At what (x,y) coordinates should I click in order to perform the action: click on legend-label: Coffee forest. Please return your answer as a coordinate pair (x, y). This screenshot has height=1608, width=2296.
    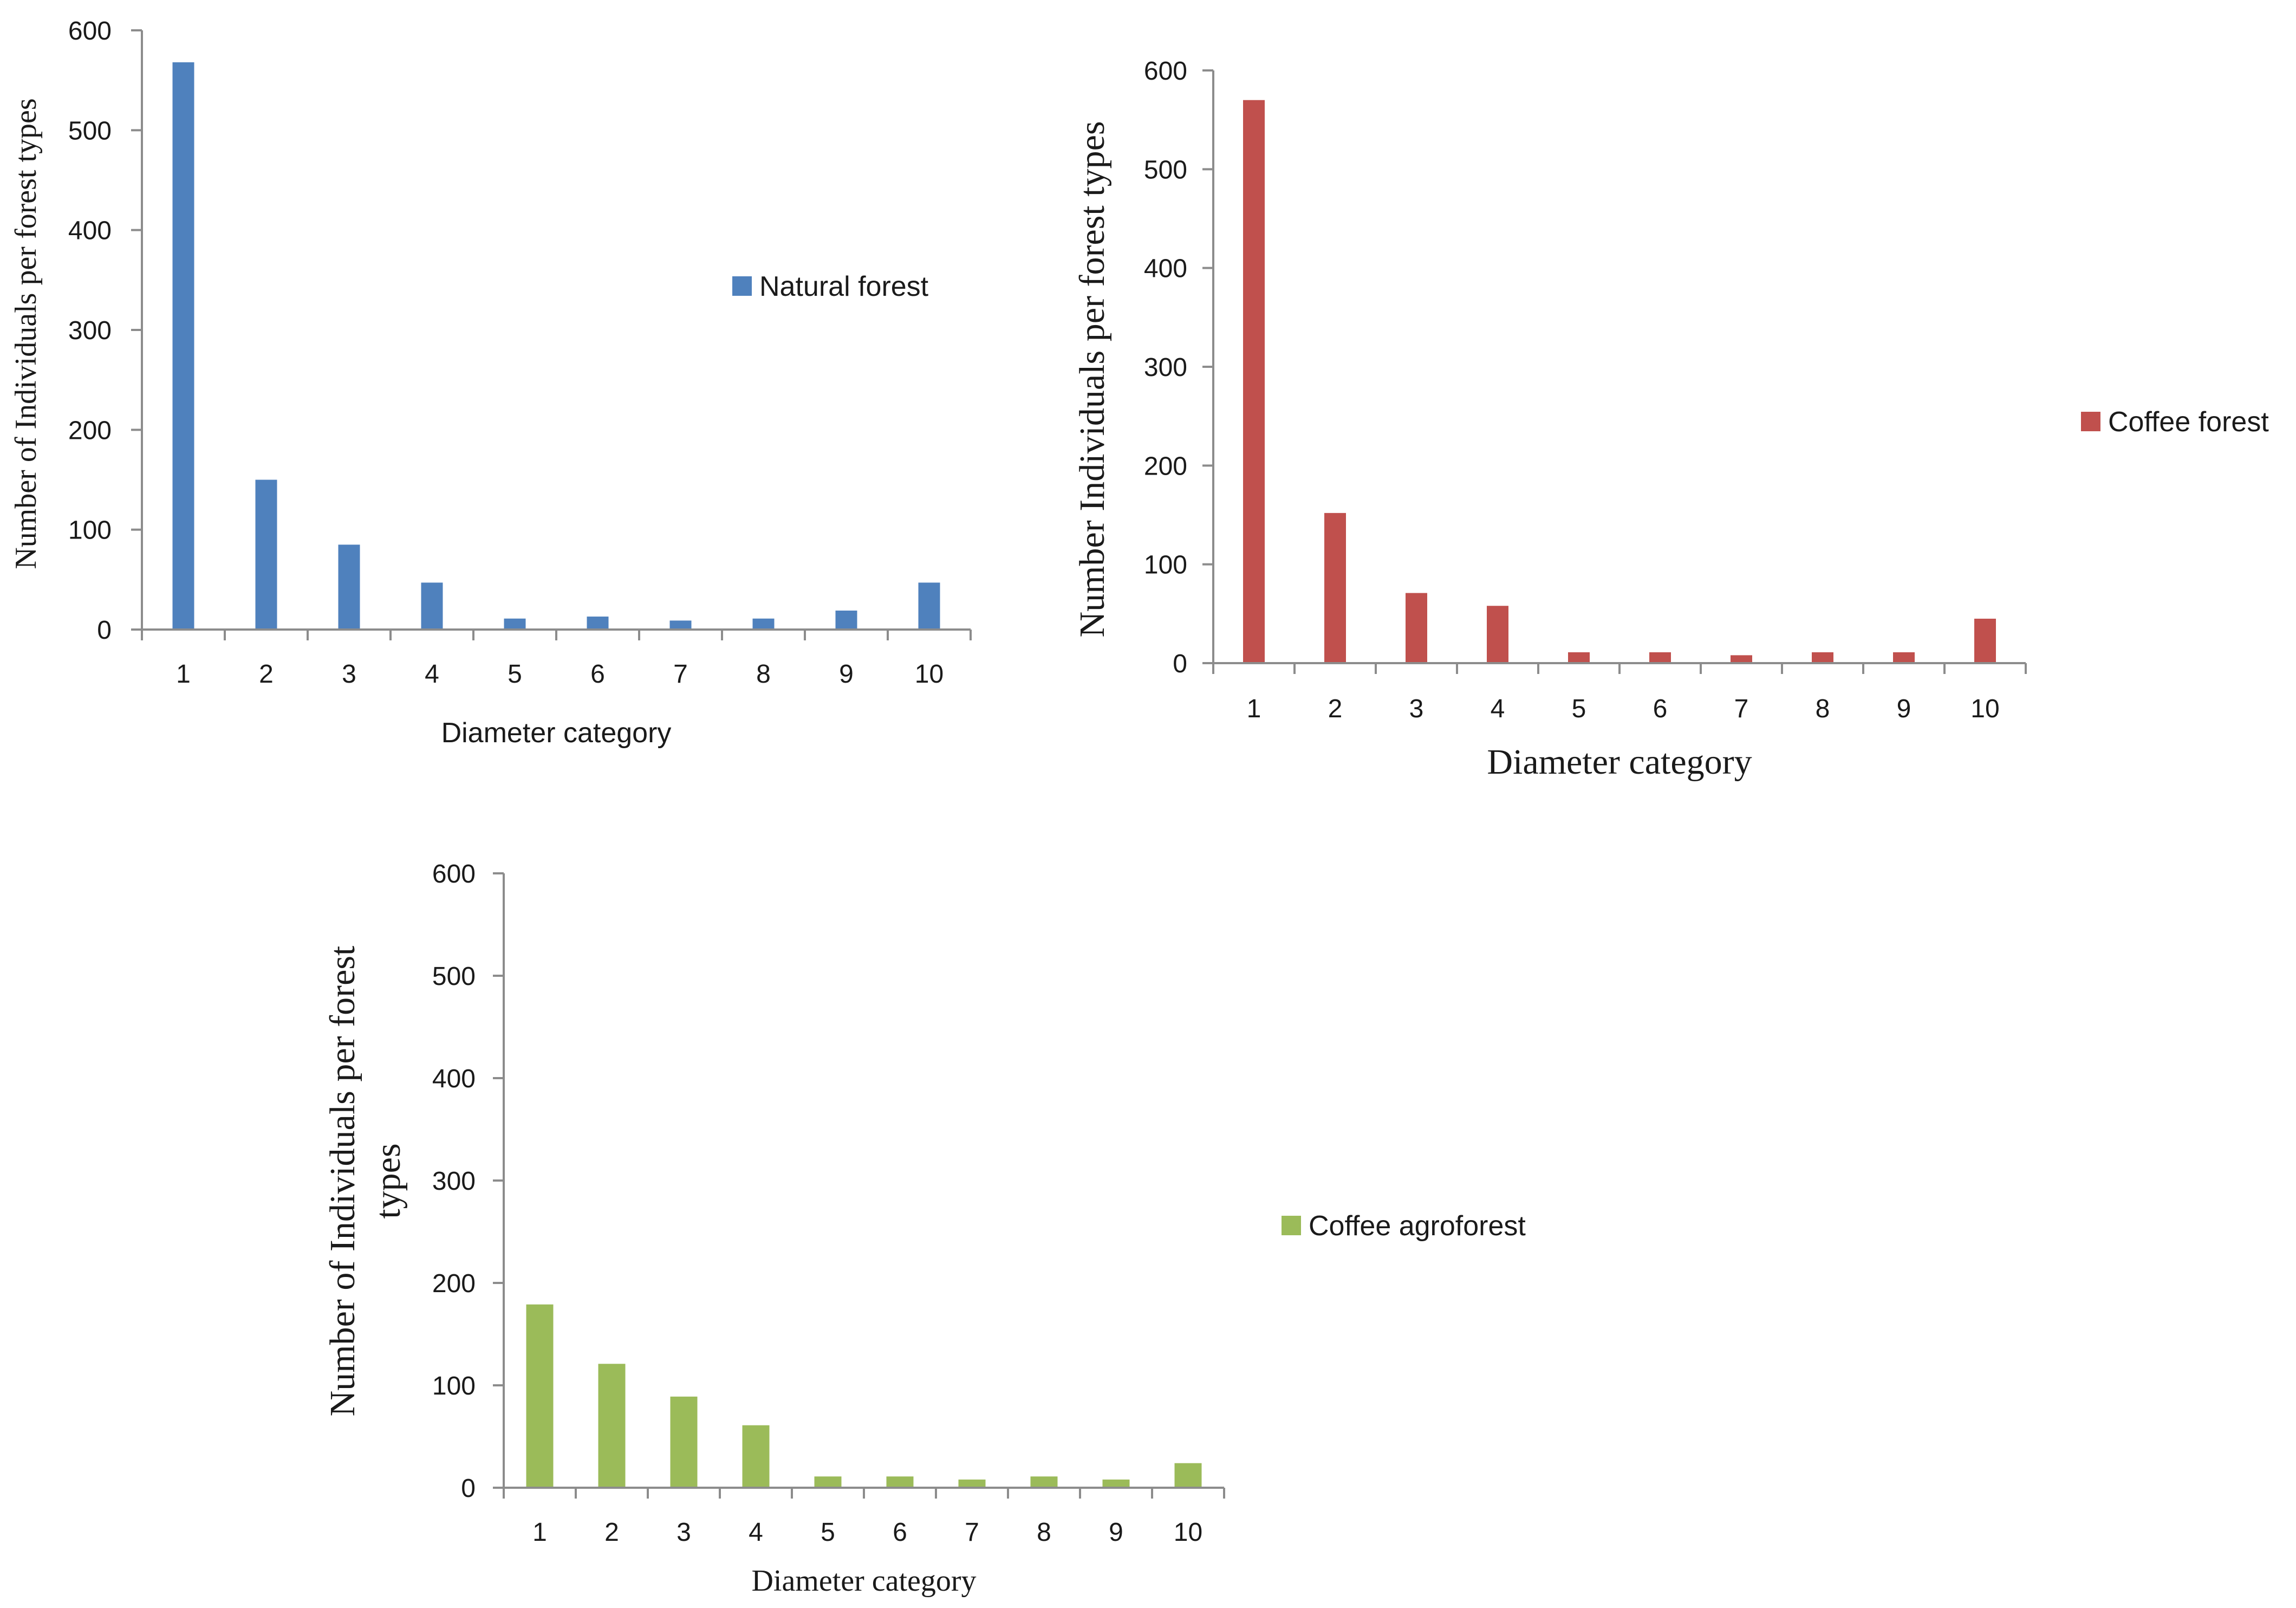
    Looking at the image, I should click on (2188, 422).